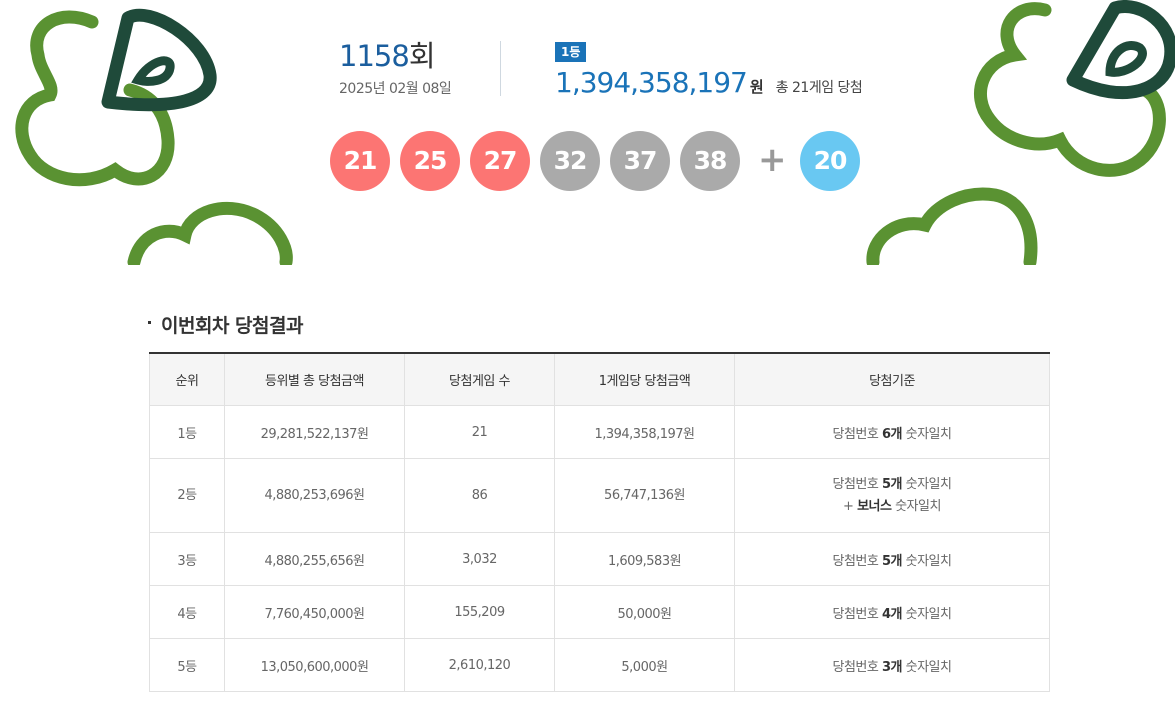  I want to click on plus-icon: +, so click(772, 160).